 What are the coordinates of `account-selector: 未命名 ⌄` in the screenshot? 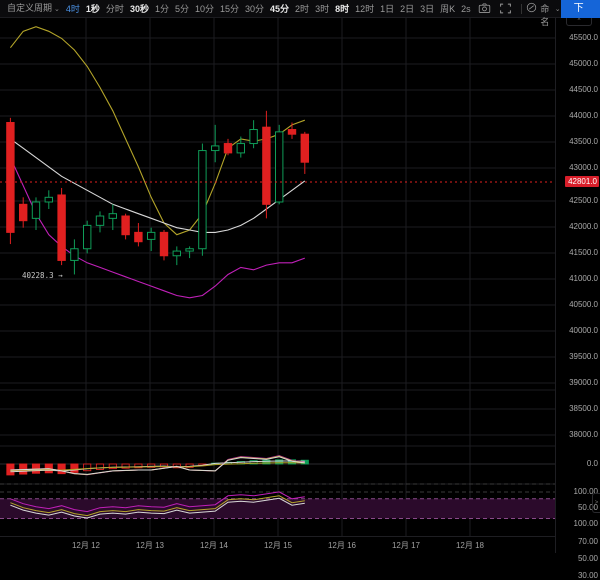 It's located at (543, 14).